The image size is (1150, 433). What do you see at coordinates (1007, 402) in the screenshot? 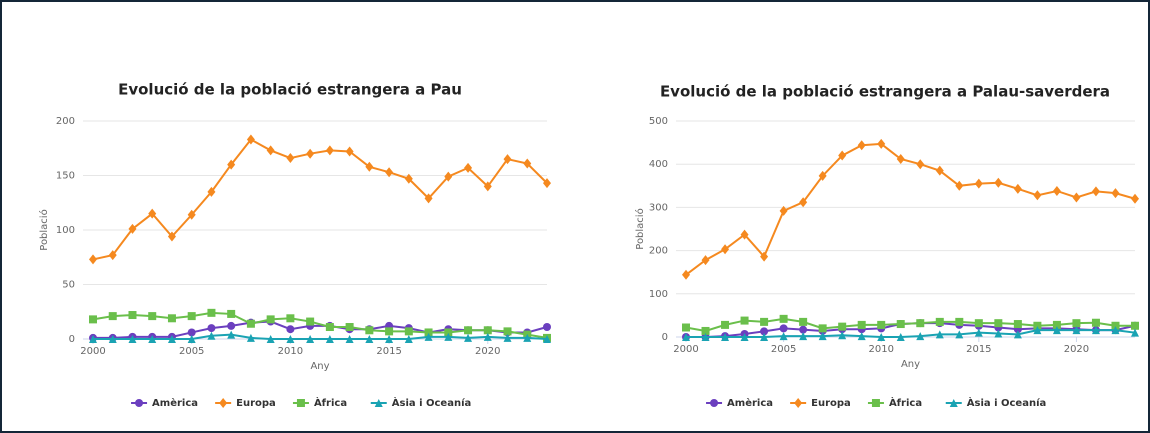
I see `legend-label: Àsia i Oceanía` at bounding box center [1007, 402].